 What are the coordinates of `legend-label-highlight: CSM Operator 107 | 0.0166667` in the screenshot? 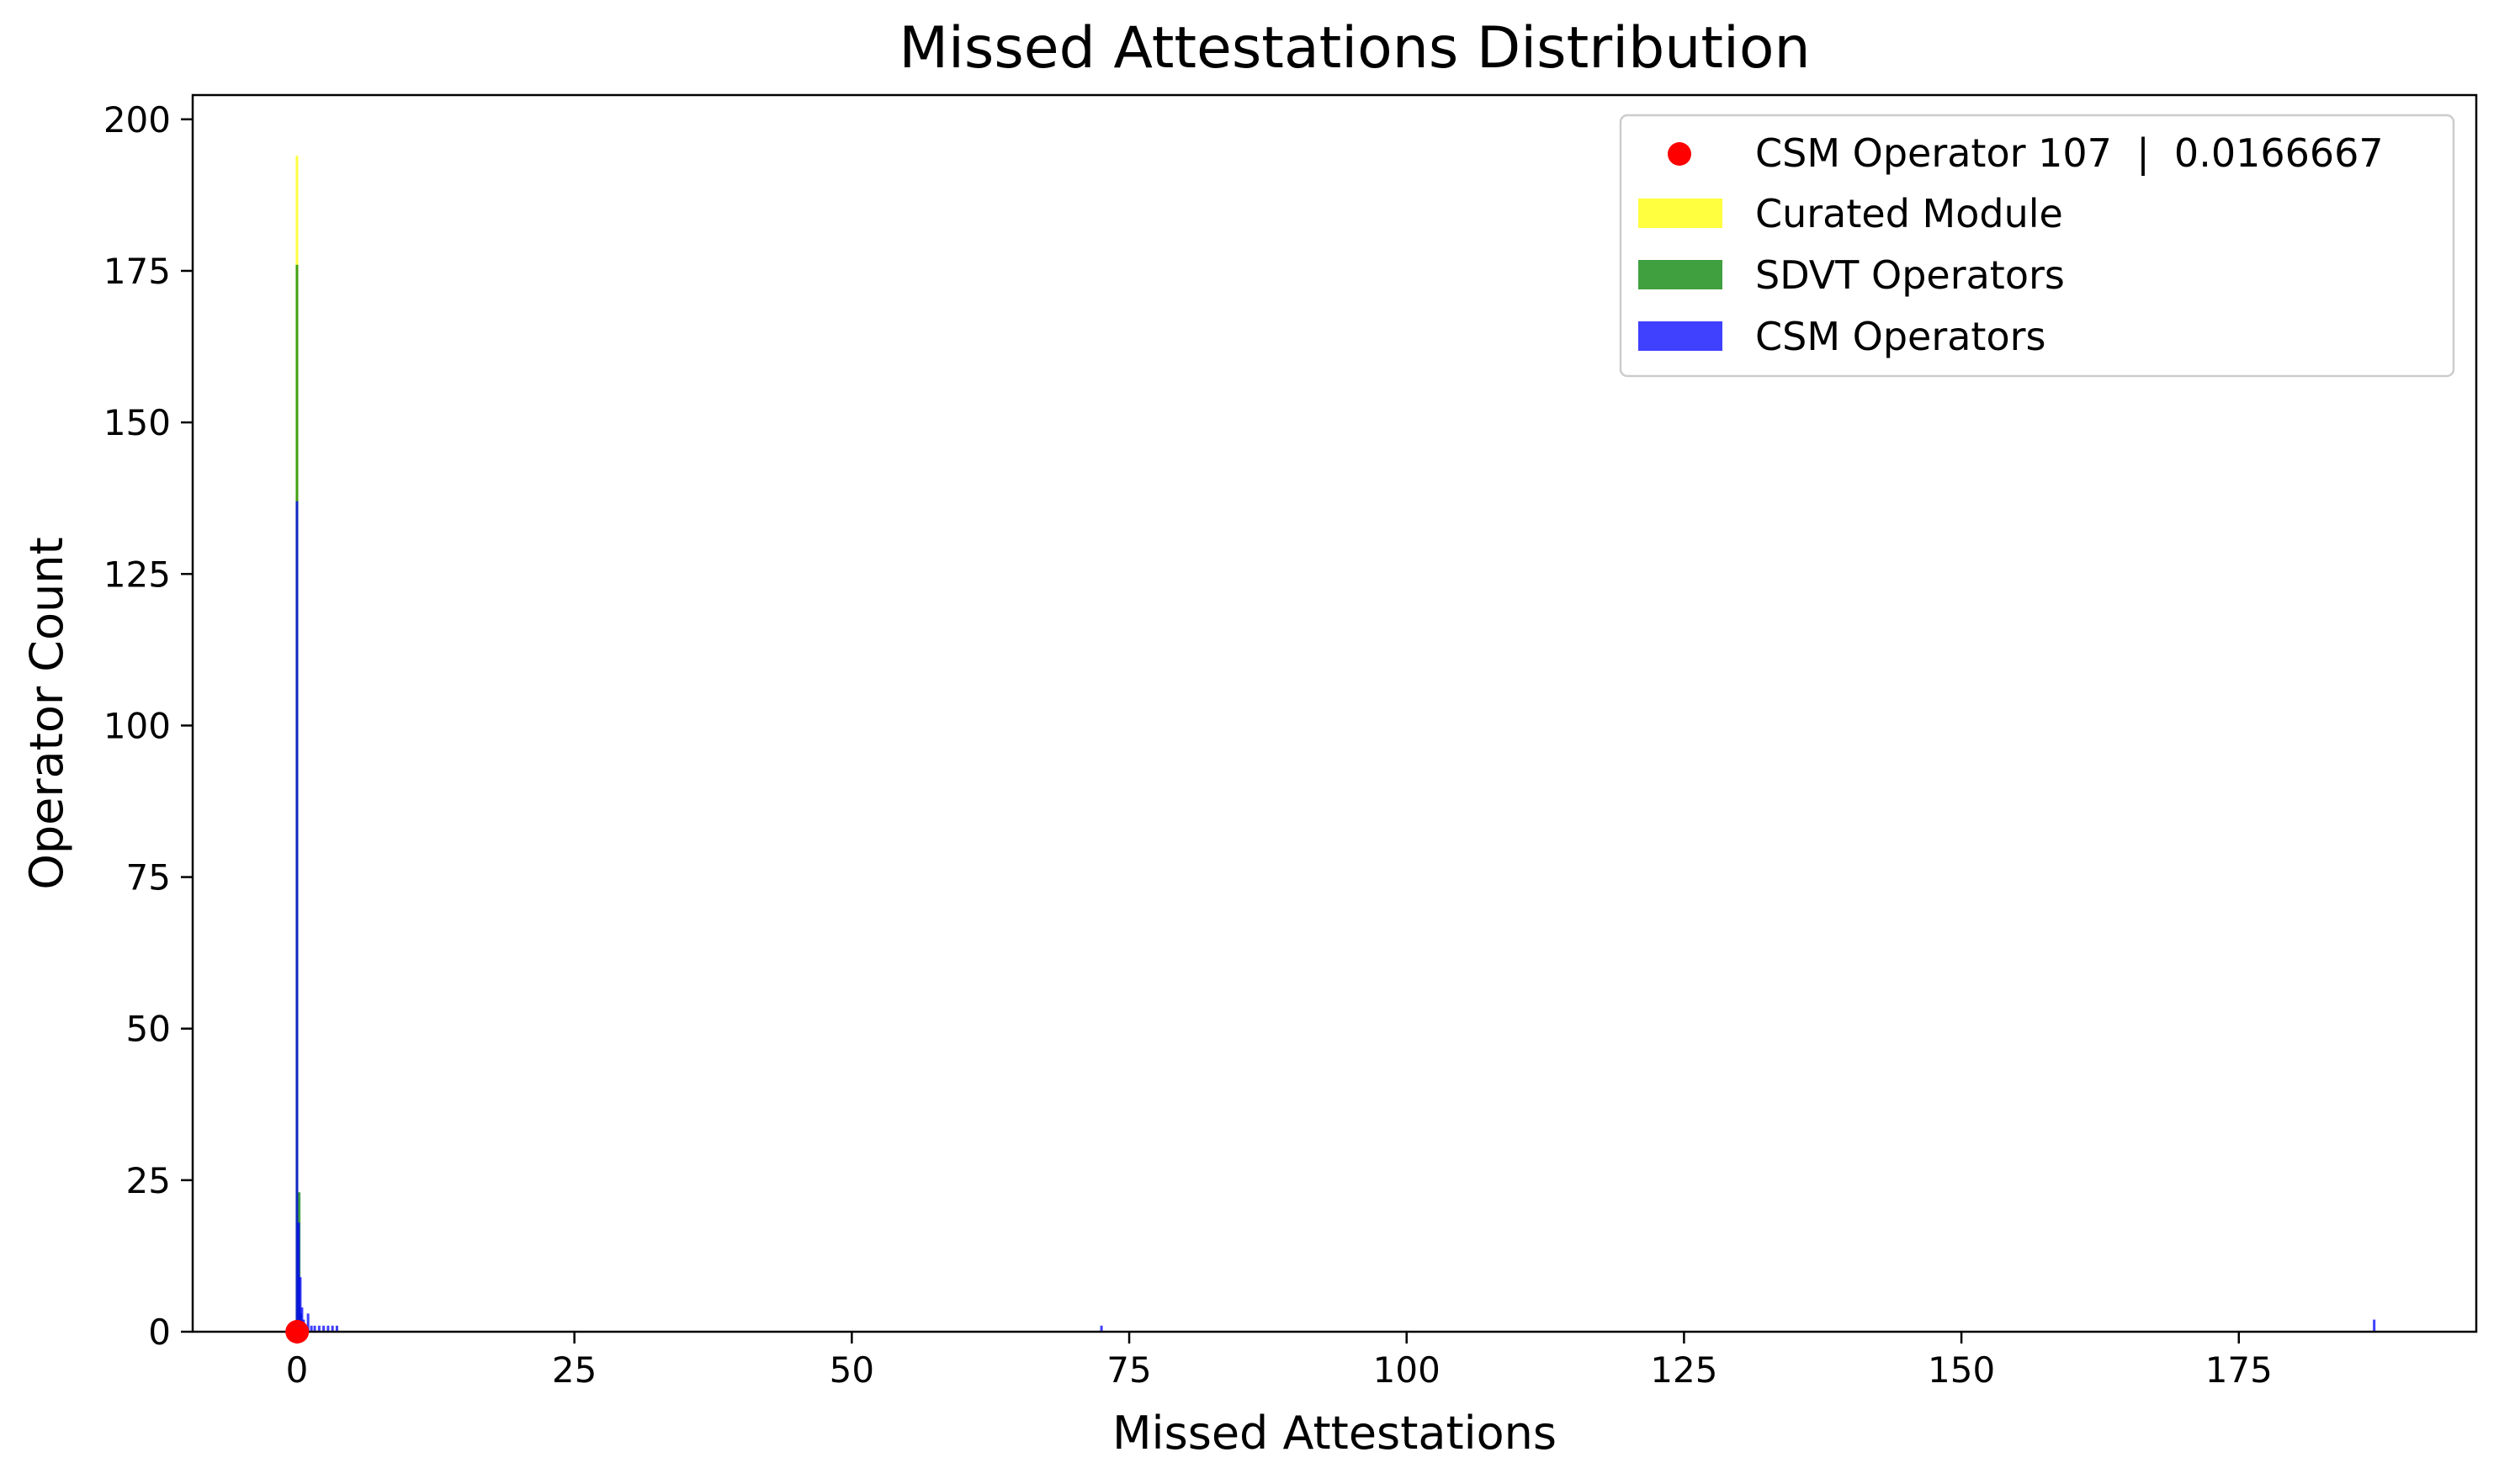 It's located at (2069, 153).